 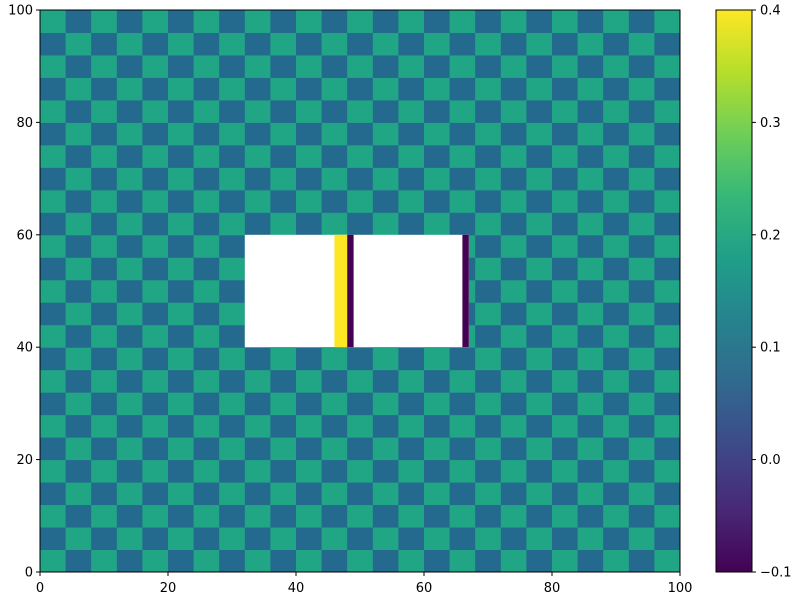 What do you see at coordinates (29, 573) in the screenshot?
I see `y-tick-label: 0` at bounding box center [29, 573].